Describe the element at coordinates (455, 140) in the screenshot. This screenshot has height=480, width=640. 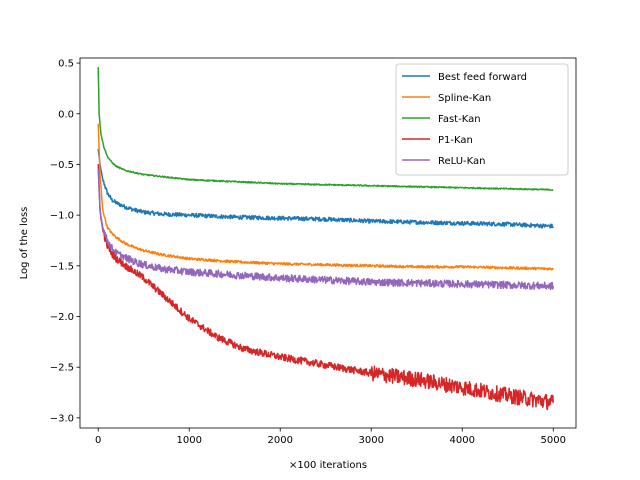
I see `legend-label: P1-Kan` at that location.